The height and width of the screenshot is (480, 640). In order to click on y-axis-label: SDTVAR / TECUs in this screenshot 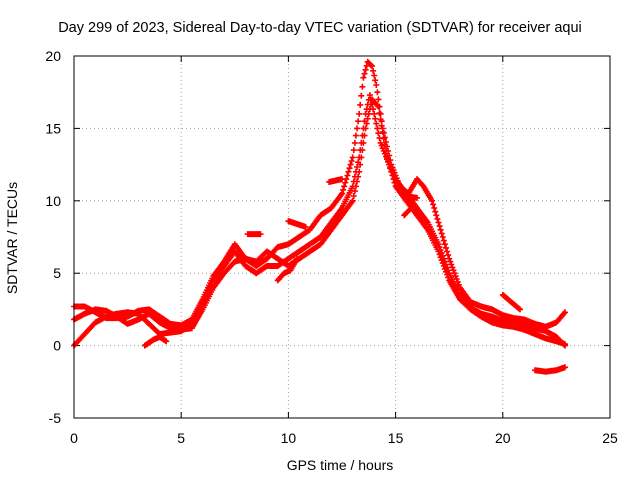, I will do `click(12, 238)`.